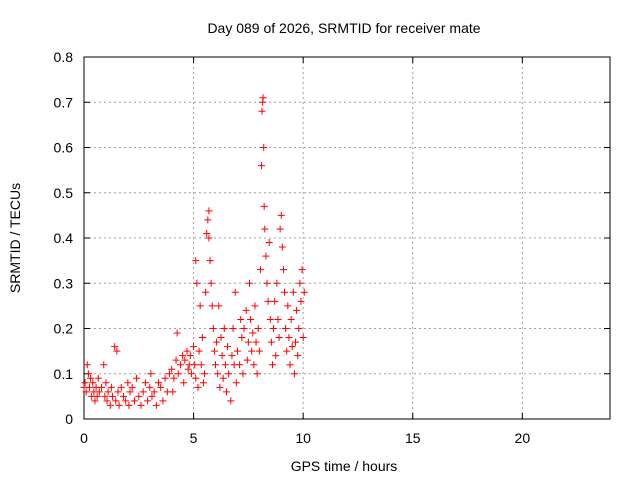  What do you see at coordinates (84, 438) in the screenshot?
I see `x-tick-label: 0` at bounding box center [84, 438].